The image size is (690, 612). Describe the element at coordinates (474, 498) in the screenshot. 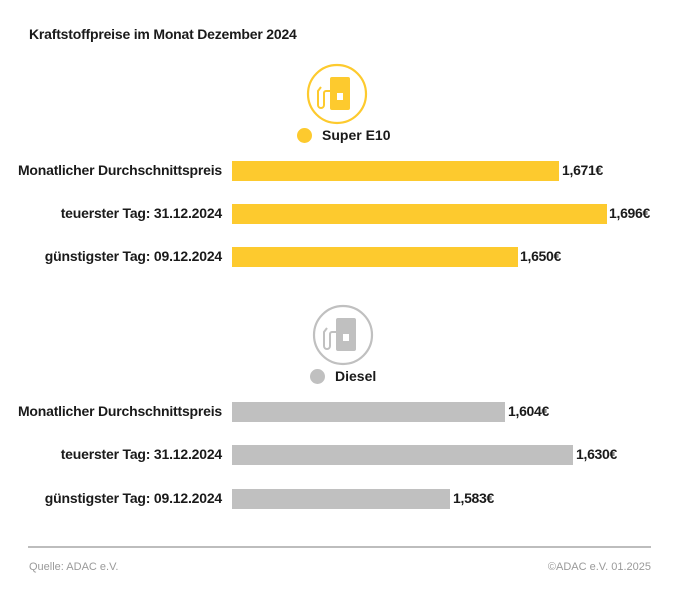

I see `bar-value: 1,583€` at that location.